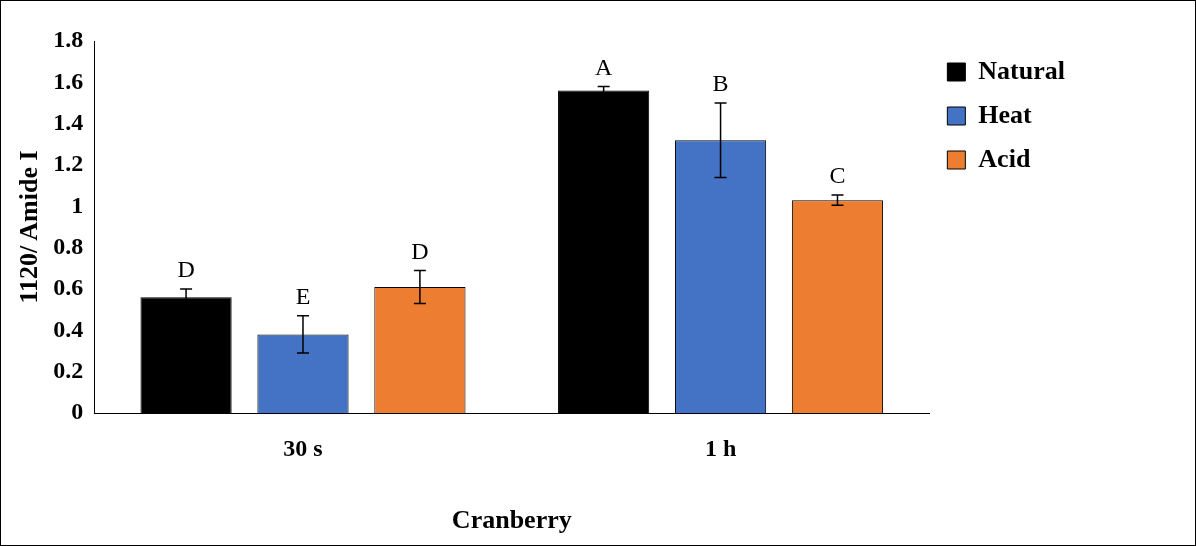 This screenshot has height=546, width=1196. What do you see at coordinates (720, 83) in the screenshot?
I see `data-label: B` at bounding box center [720, 83].